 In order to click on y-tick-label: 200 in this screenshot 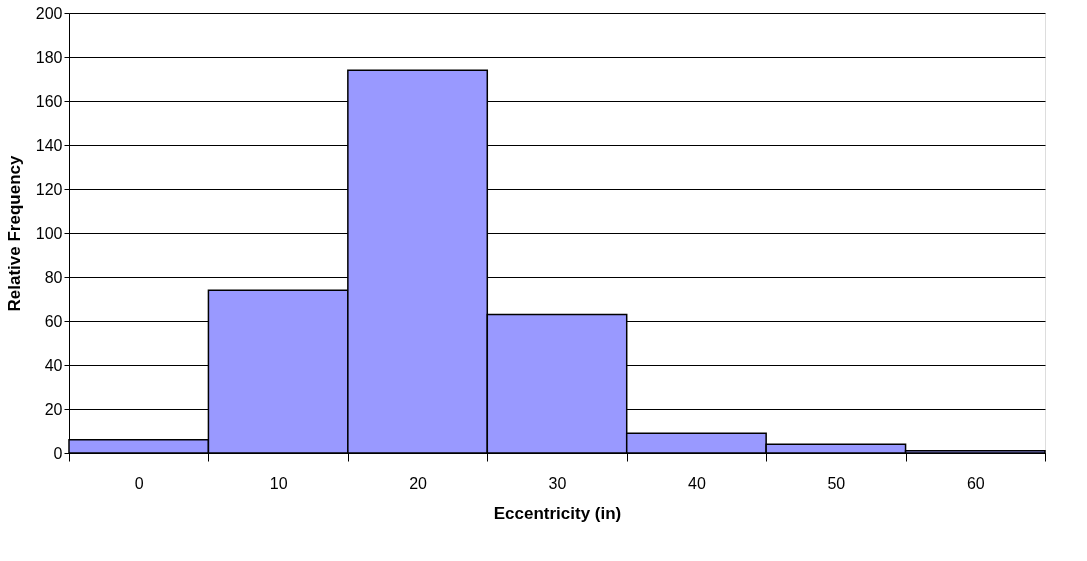, I will do `click(49, 13)`.